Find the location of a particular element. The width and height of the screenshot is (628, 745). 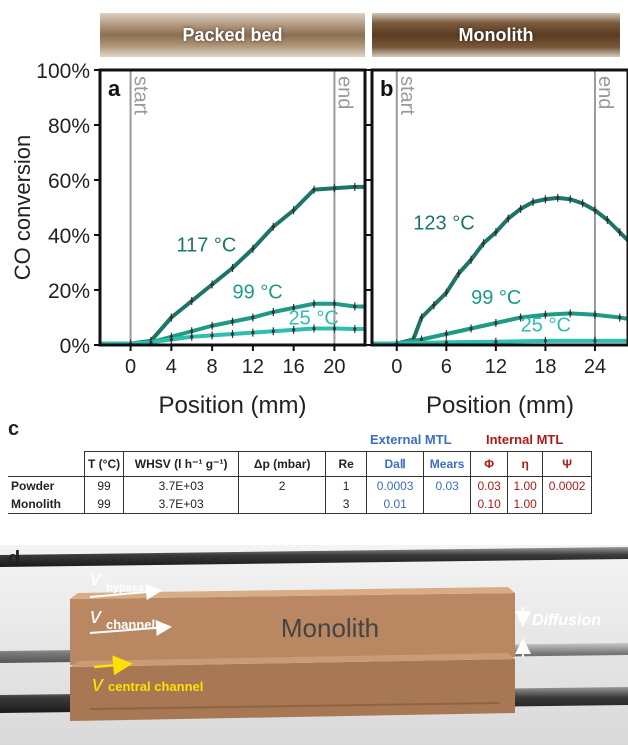

x-tick-label: 4 is located at coordinates (171, 367).